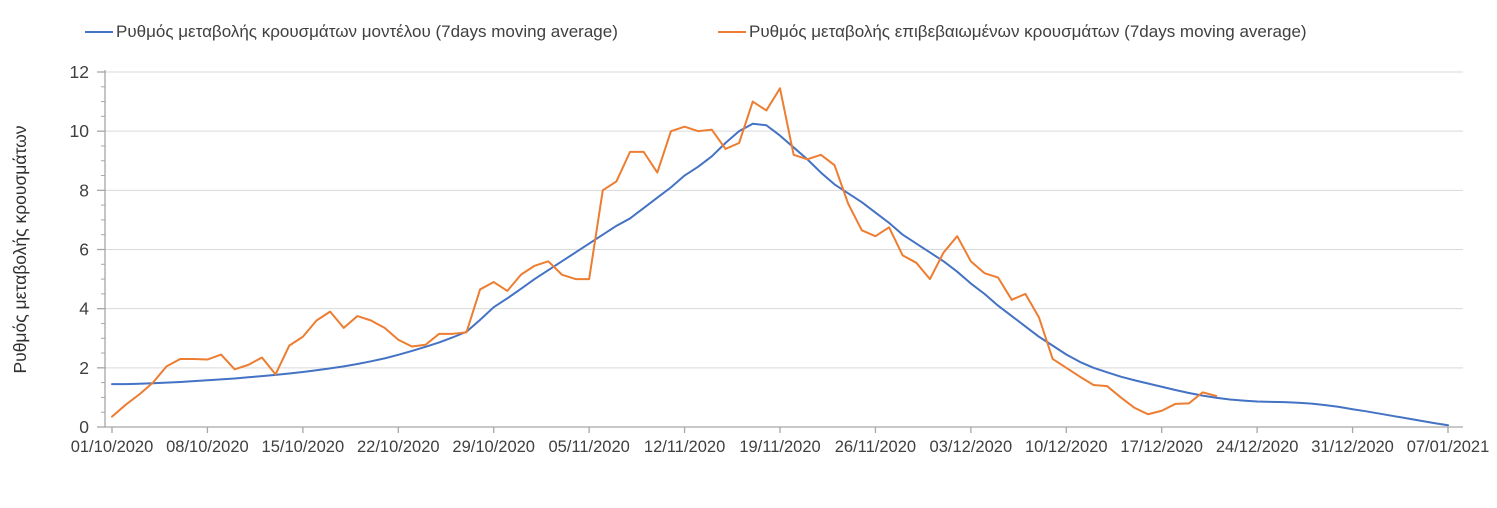 The height and width of the screenshot is (508, 1497). I want to click on y-axis-title: Ρυθμός μεταβολής κρουσμάτων, so click(20, 249).